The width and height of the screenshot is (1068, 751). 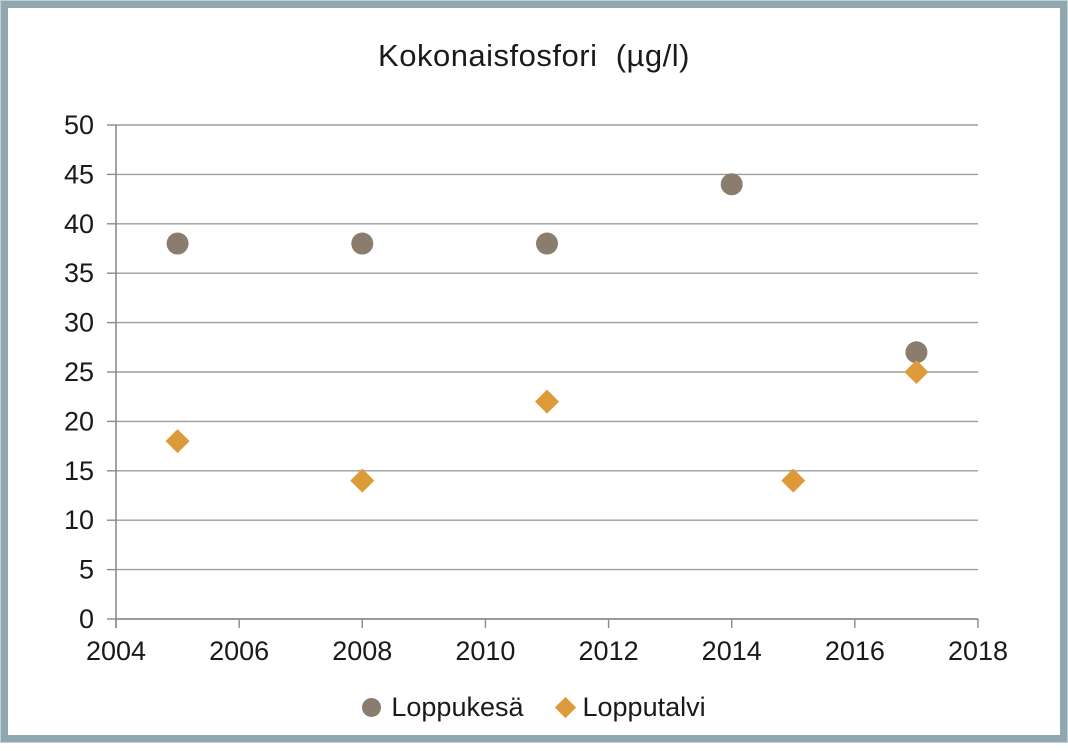 I want to click on x-tick-label: 2018, so click(x=978, y=651).